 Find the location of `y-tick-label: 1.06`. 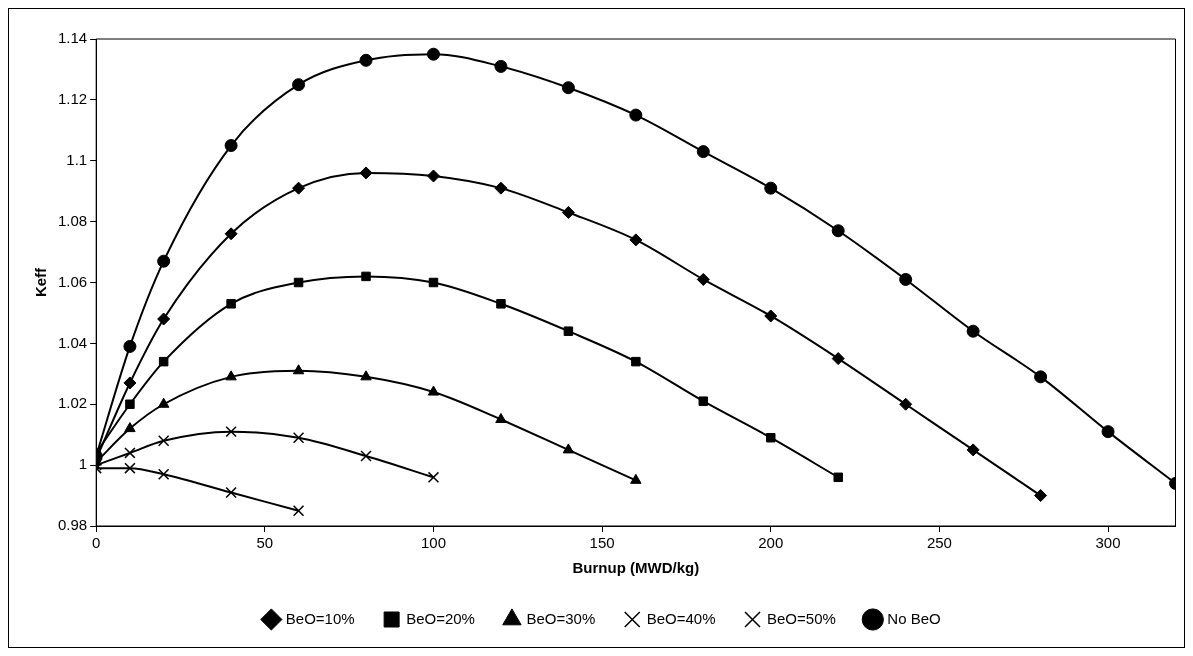

y-tick-label: 1.06 is located at coordinates (72, 281).